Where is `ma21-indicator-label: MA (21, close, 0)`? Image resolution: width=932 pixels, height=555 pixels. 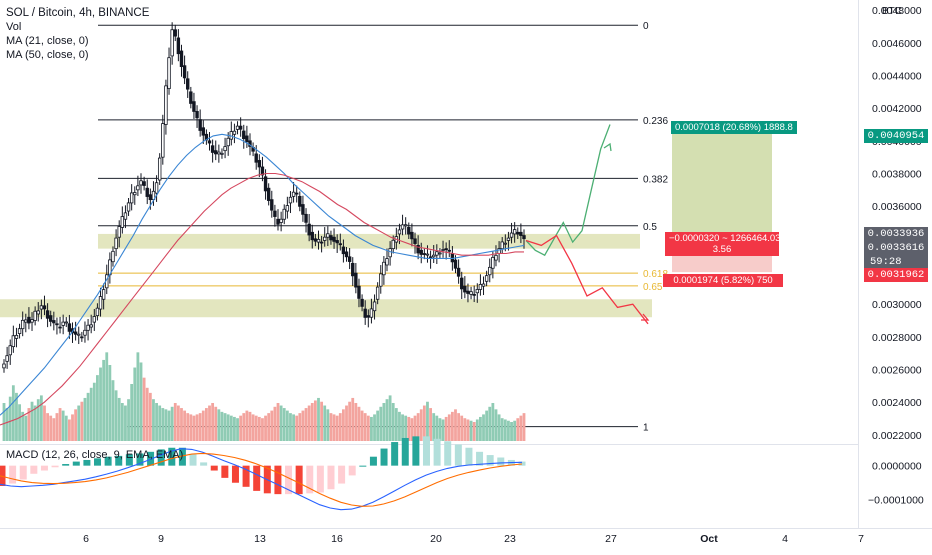 ma21-indicator-label: MA (21, close, 0) is located at coordinates (47, 41).